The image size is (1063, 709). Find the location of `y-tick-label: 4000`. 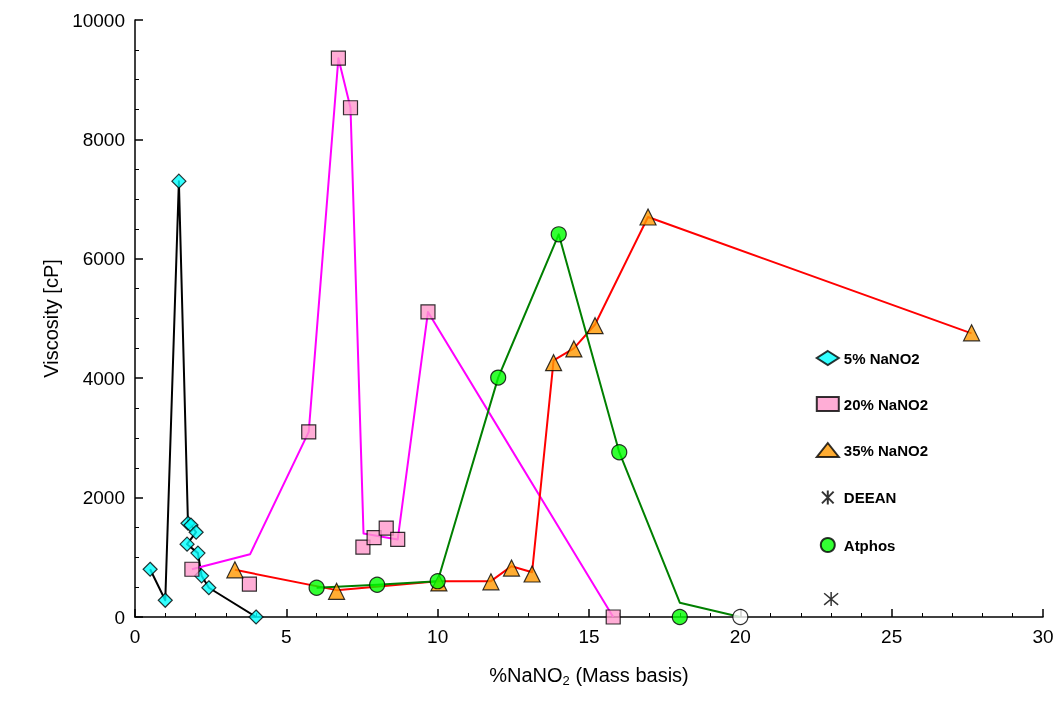

y-tick-label: 4000 is located at coordinates (103, 378).